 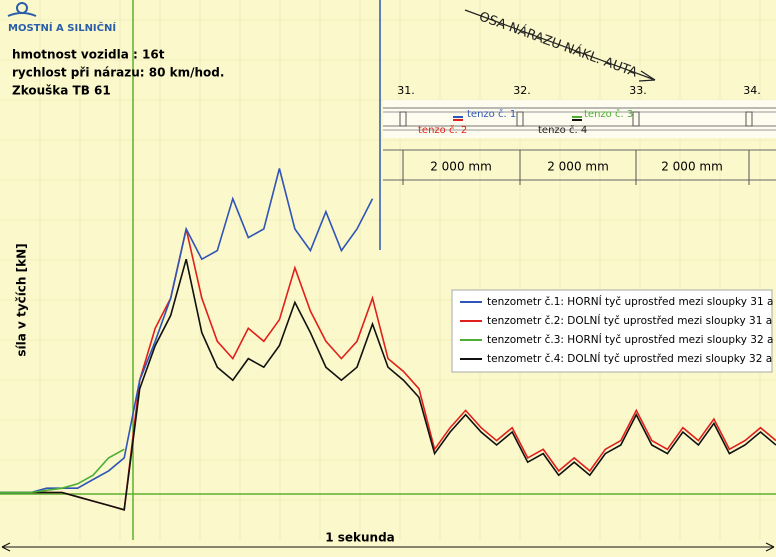 What do you see at coordinates (61, 91) in the screenshot?
I see `info-line: Zkouška TB 61` at bounding box center [61, 91].